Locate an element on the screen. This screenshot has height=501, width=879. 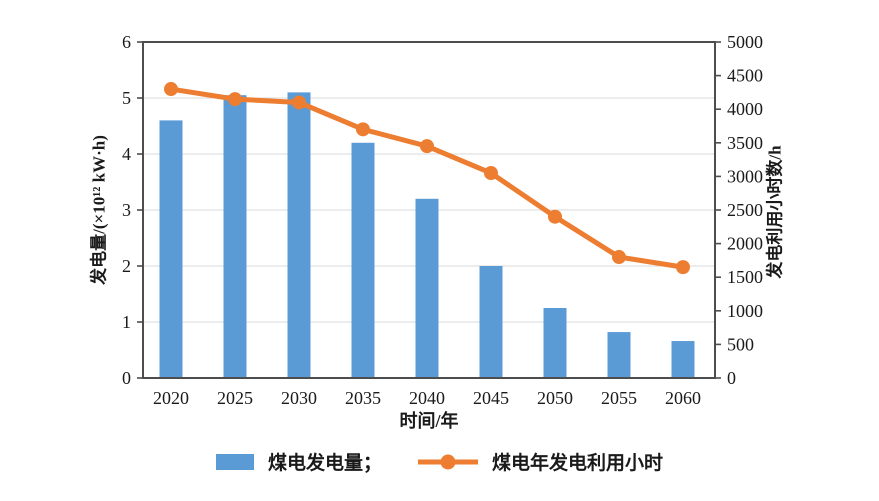
line-marker-2055 is located at coordinates (619, 257).